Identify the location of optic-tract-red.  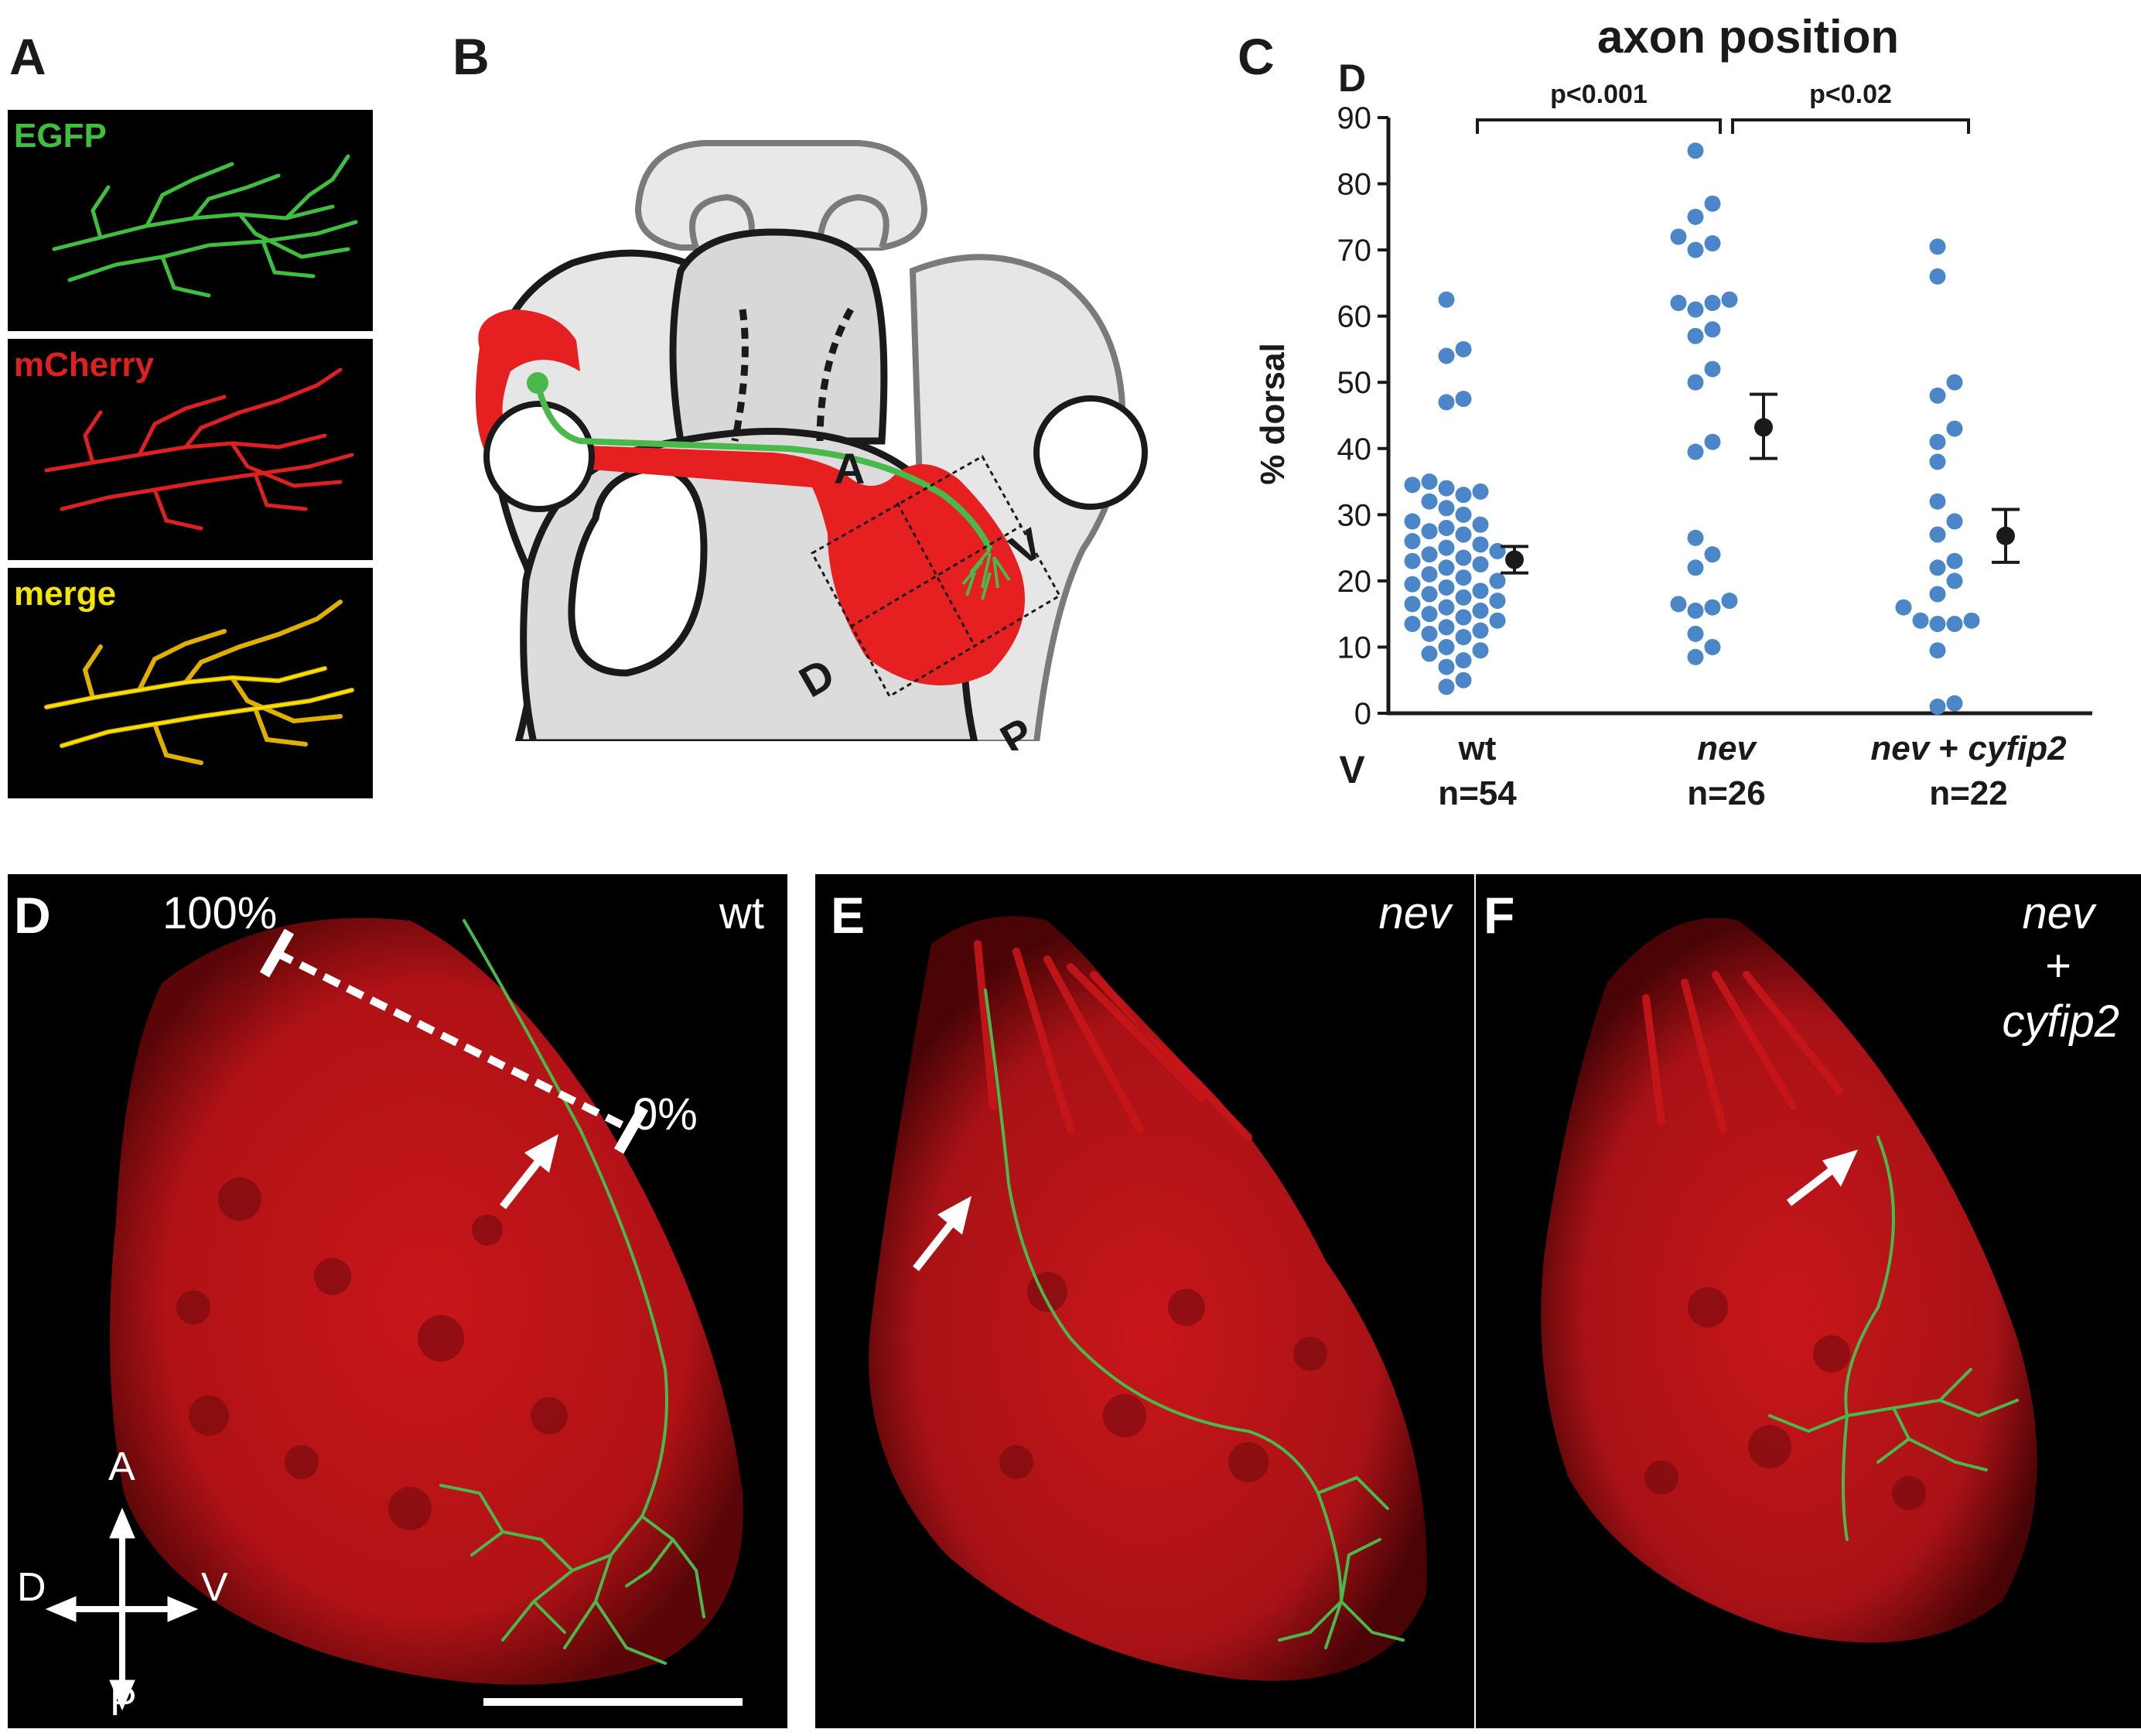
(795, 557).